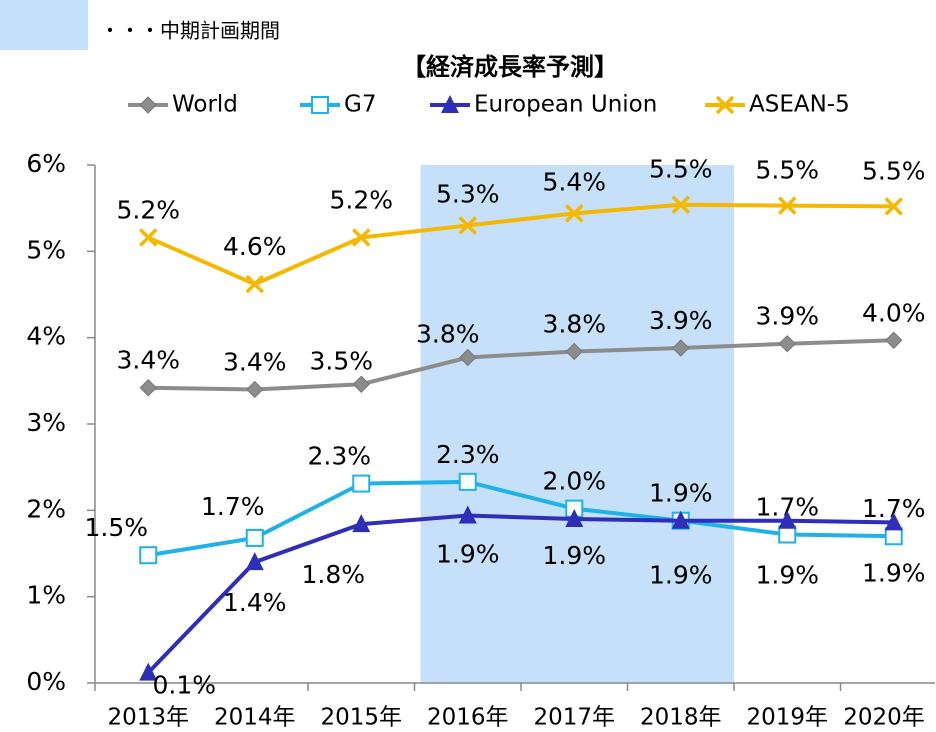 The height and width of the screenshot is (732, 936). Describe the element at coordinates (46, 508) in the screenshot. I see `y-tick-label: 2%` at that location.